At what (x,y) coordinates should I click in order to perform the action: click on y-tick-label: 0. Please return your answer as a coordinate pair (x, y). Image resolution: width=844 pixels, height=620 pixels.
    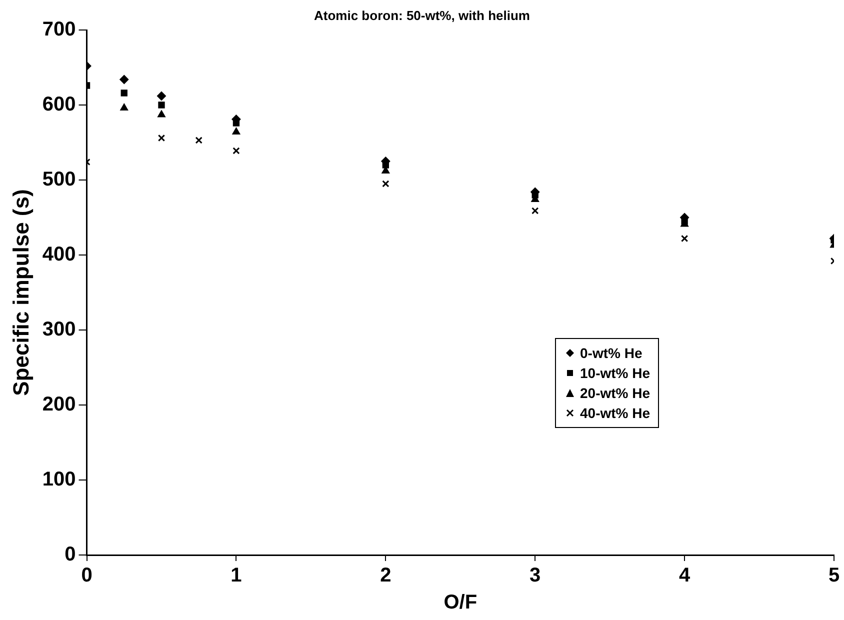
    Looking at the image, I should click on (70, 555).